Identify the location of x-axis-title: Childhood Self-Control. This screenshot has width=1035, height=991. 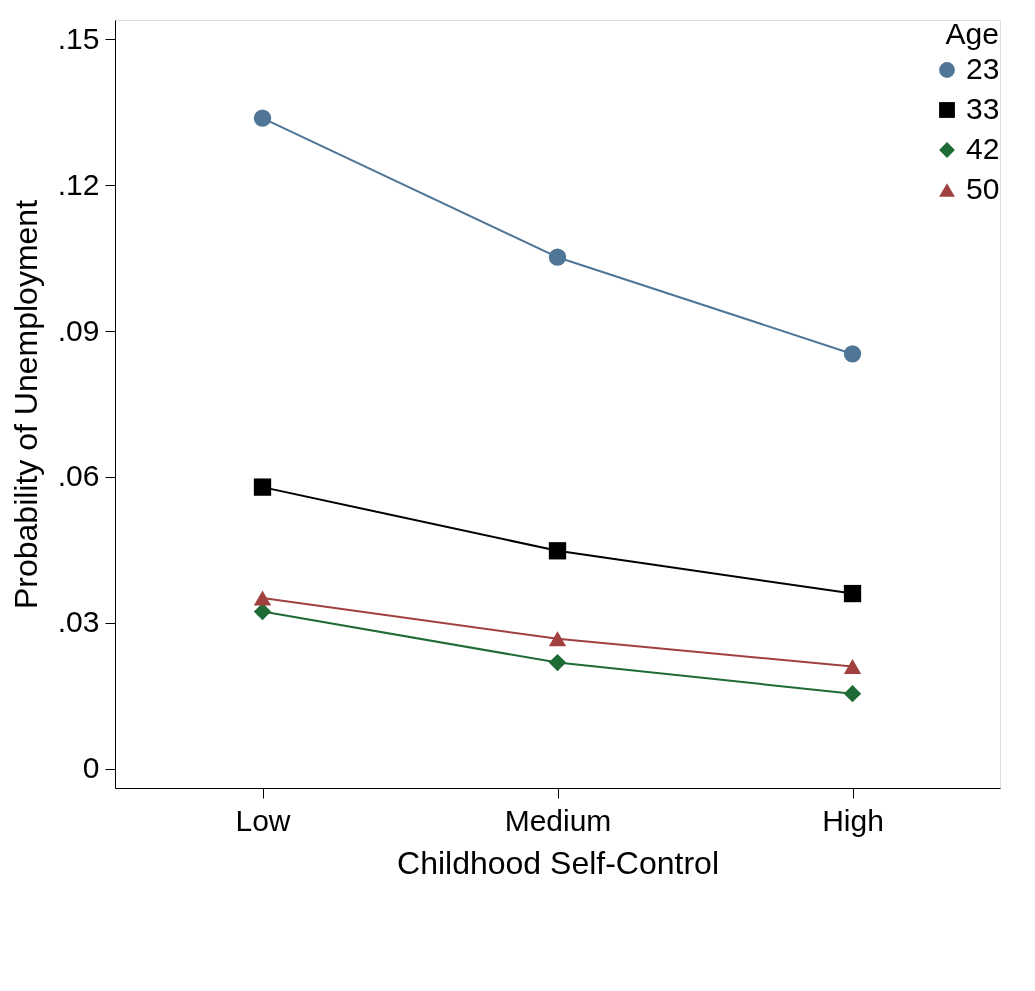
(558, 862).